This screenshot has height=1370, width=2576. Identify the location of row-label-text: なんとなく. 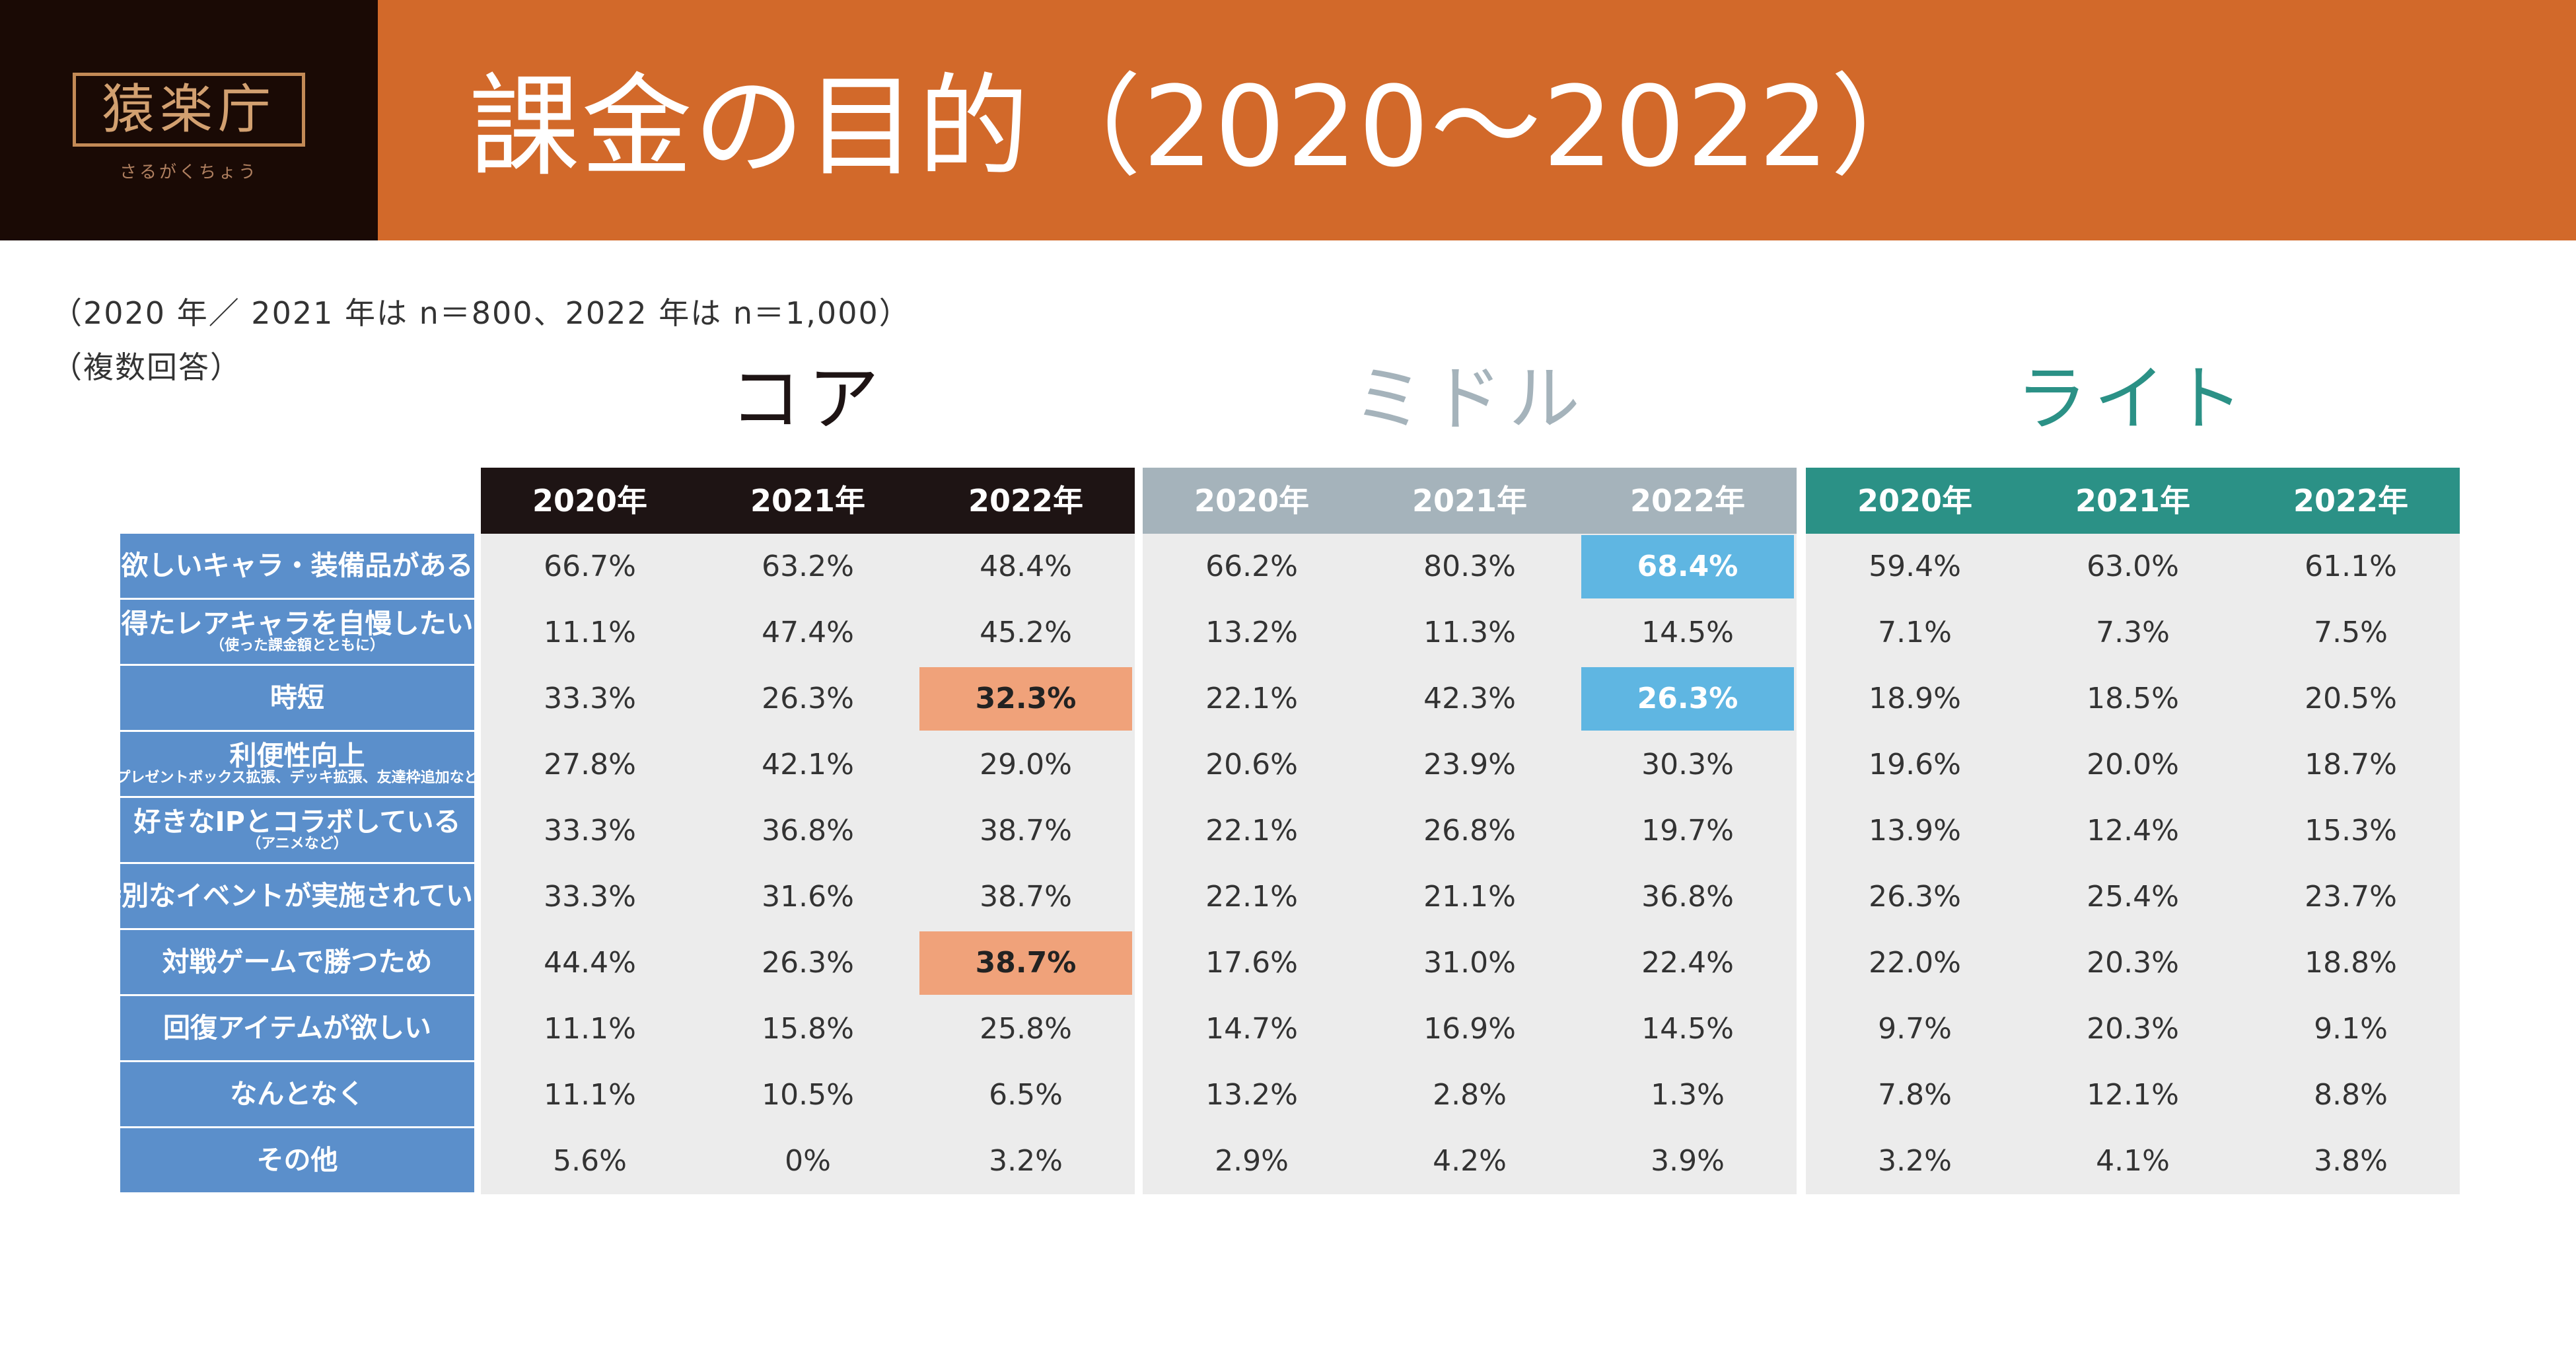
(298, 1093).